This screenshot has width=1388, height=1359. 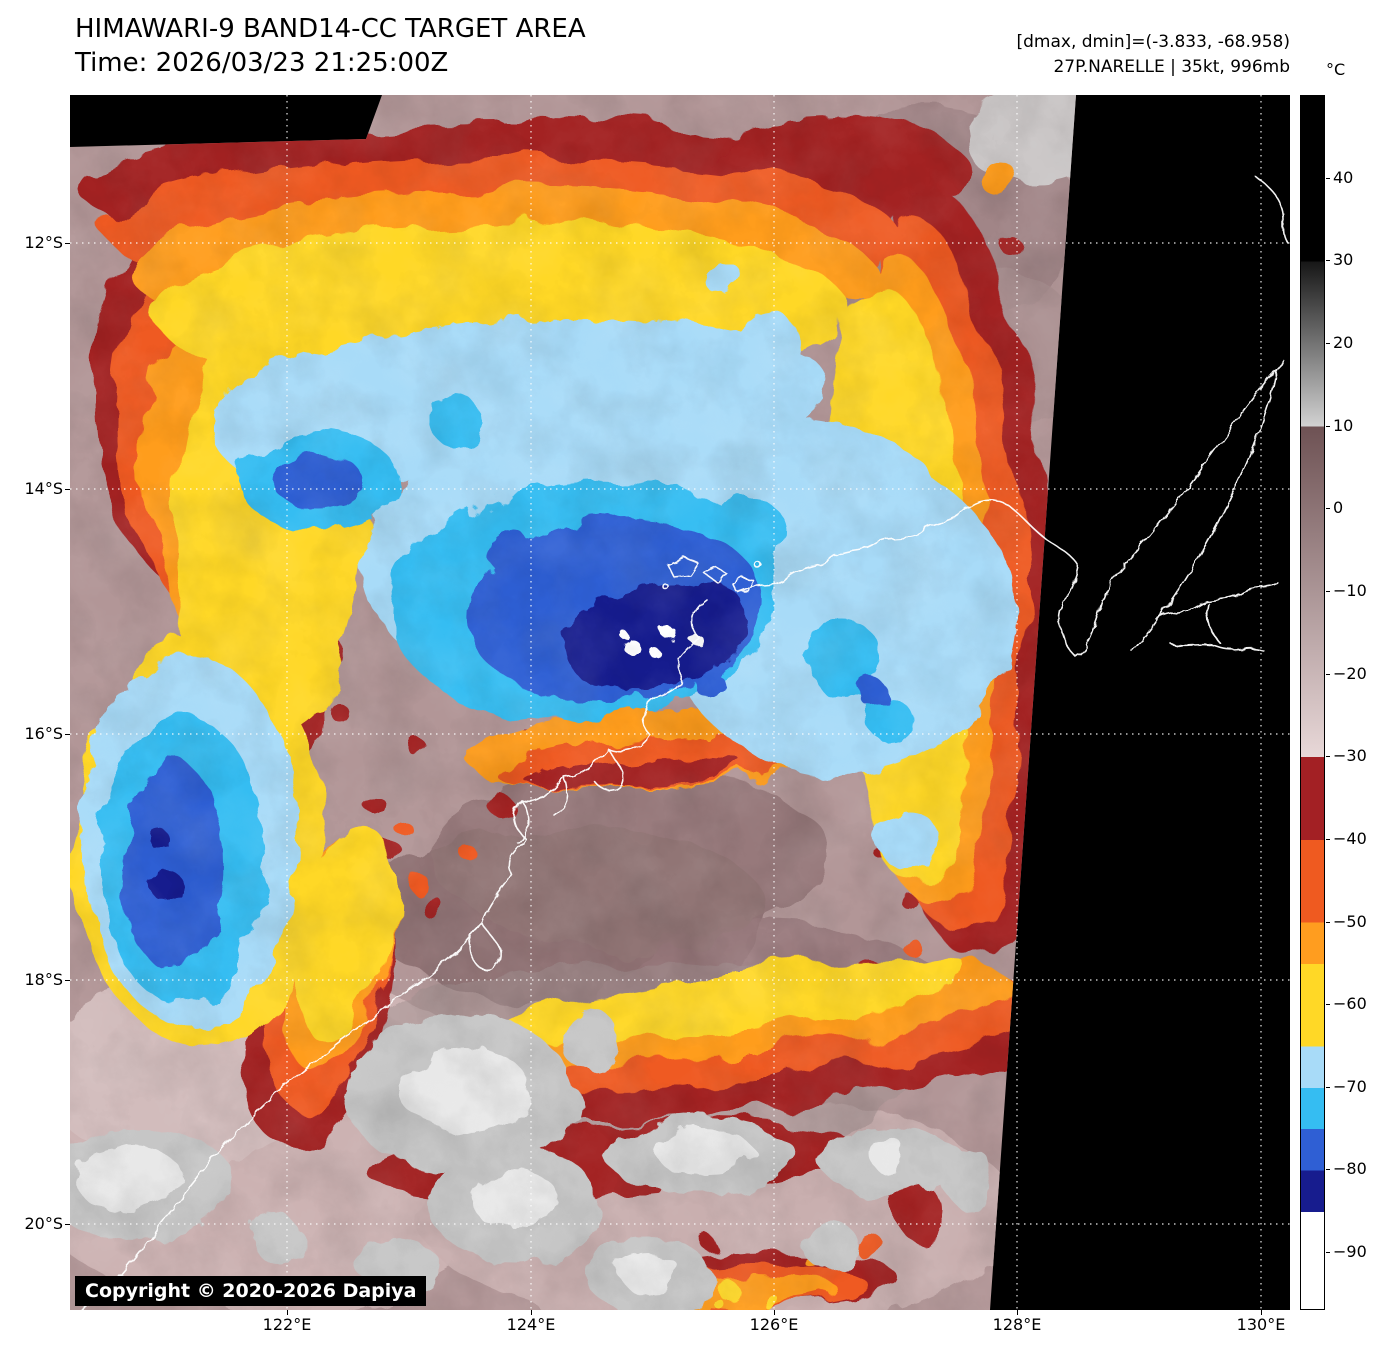 What do you see at coordinates (1017, 1324) in the screenshot?
I see `lon-tick-label: 128°E` at bounding box center [1017, 1324].